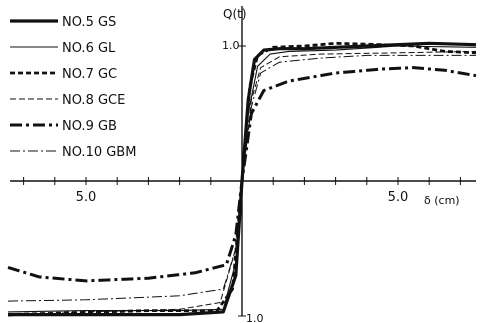 The height and width of the screenshot is (323, 484). I want to click on legend-label-6: NO.10 GBM, so click(99, 152).